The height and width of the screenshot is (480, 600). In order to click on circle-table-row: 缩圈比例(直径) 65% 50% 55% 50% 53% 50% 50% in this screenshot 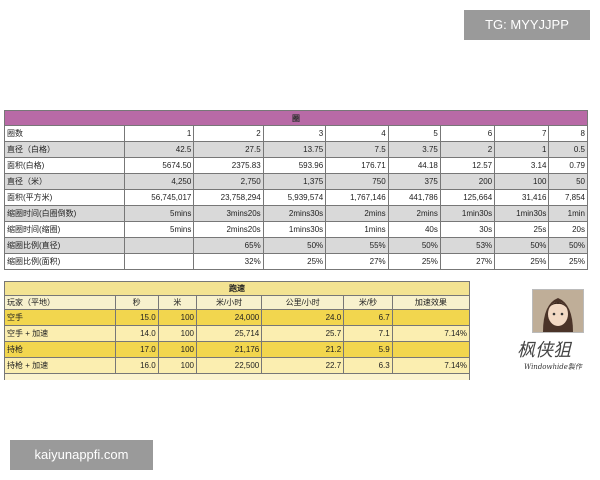, I will do `click(296, 245)`.